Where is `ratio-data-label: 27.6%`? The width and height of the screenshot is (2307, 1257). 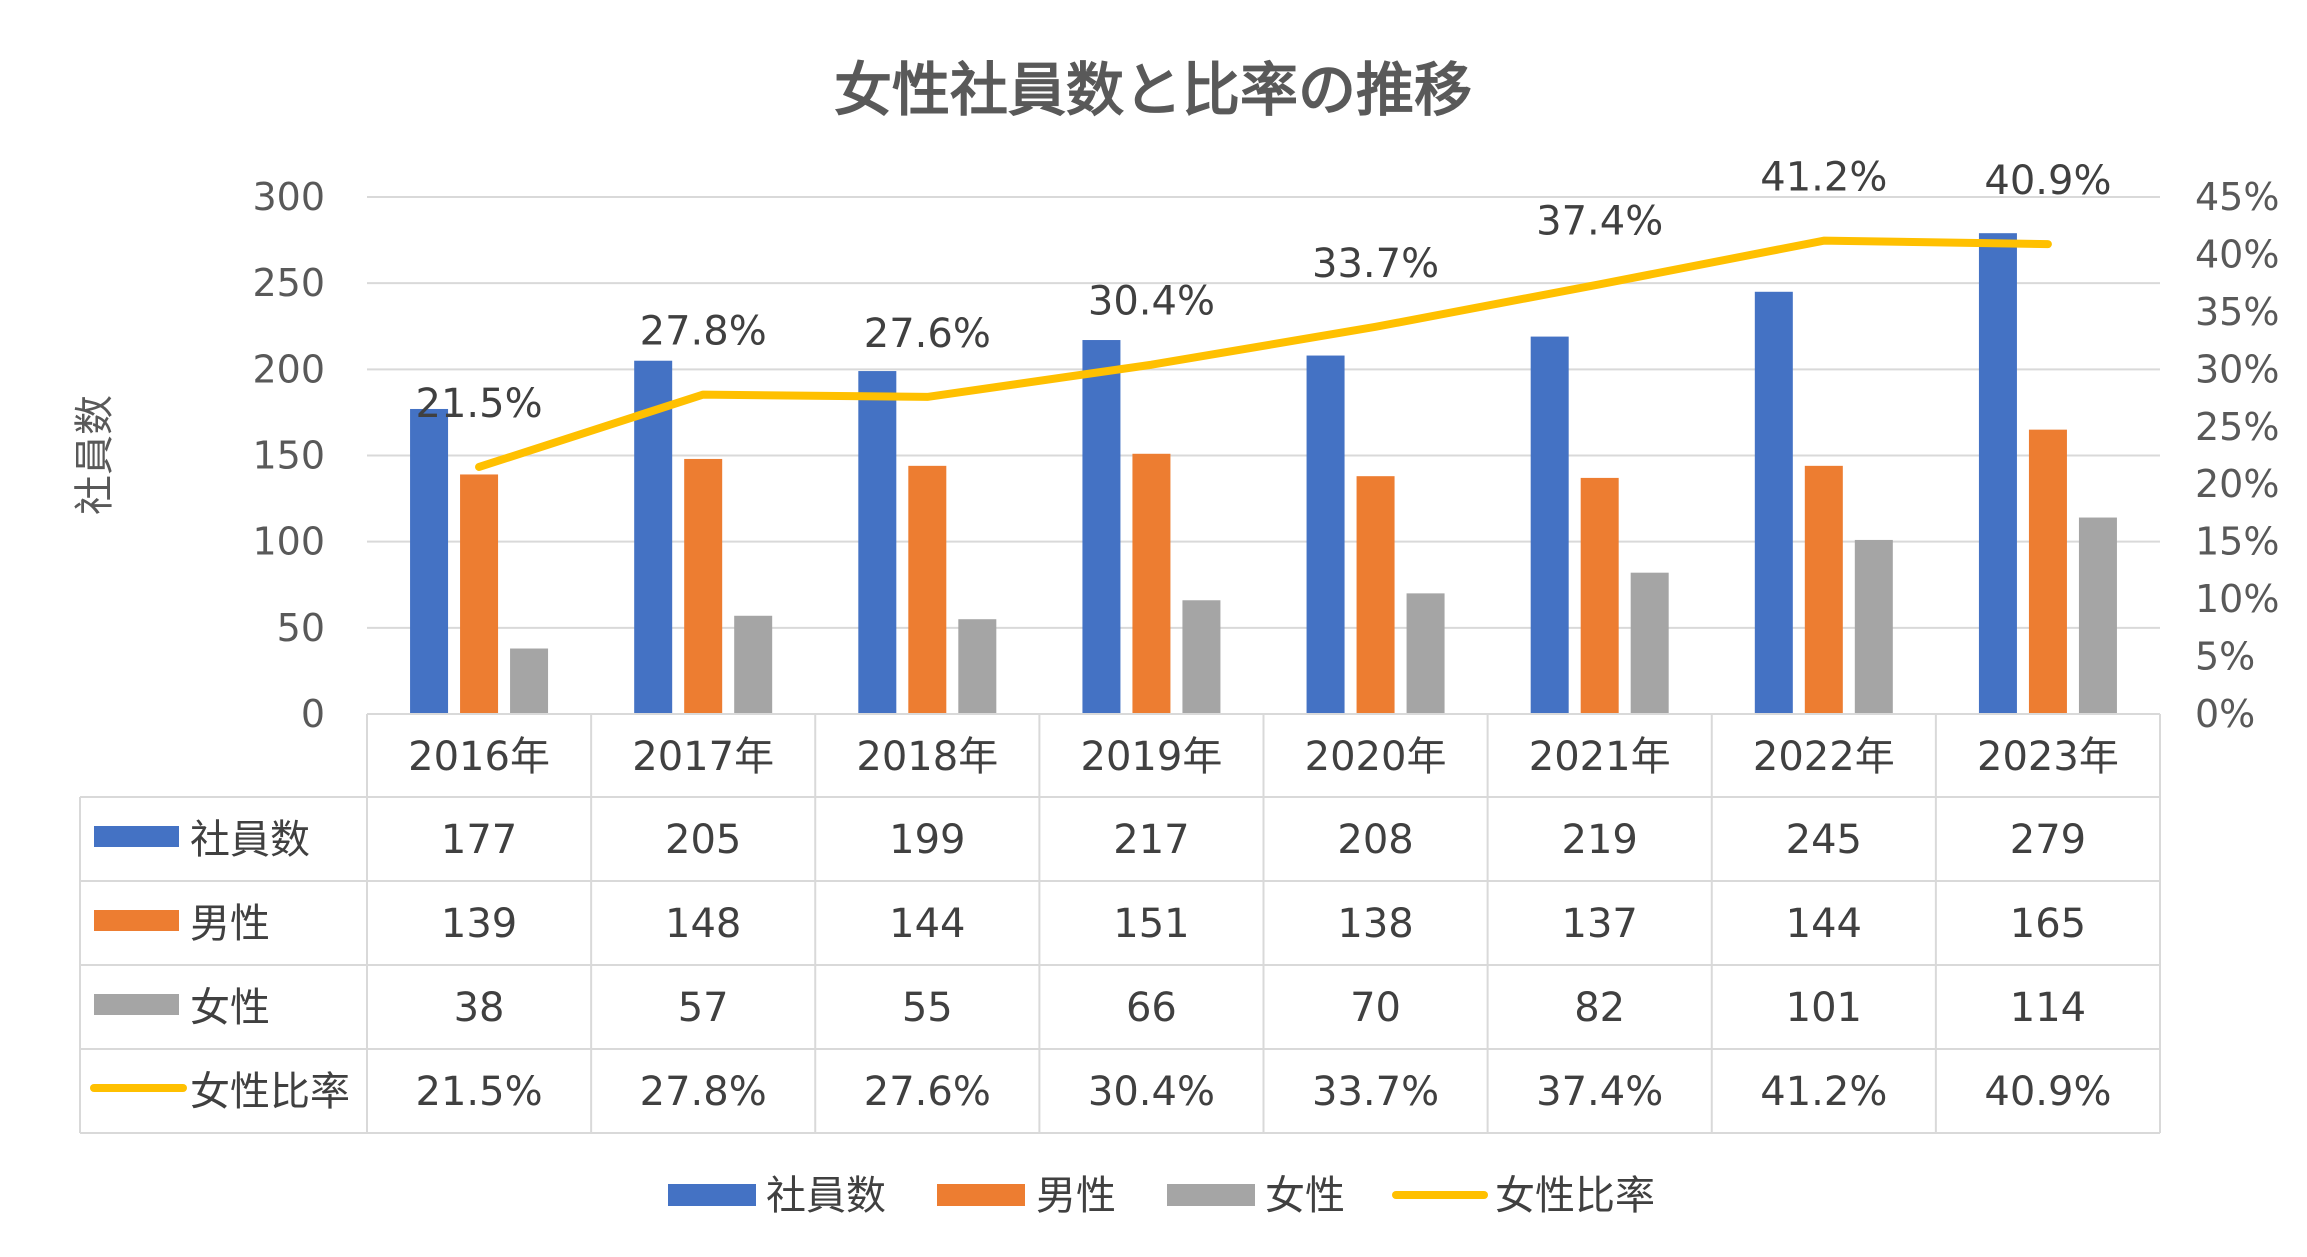 ratio-data-label: 27.6% is located at coordinates (927, 334).